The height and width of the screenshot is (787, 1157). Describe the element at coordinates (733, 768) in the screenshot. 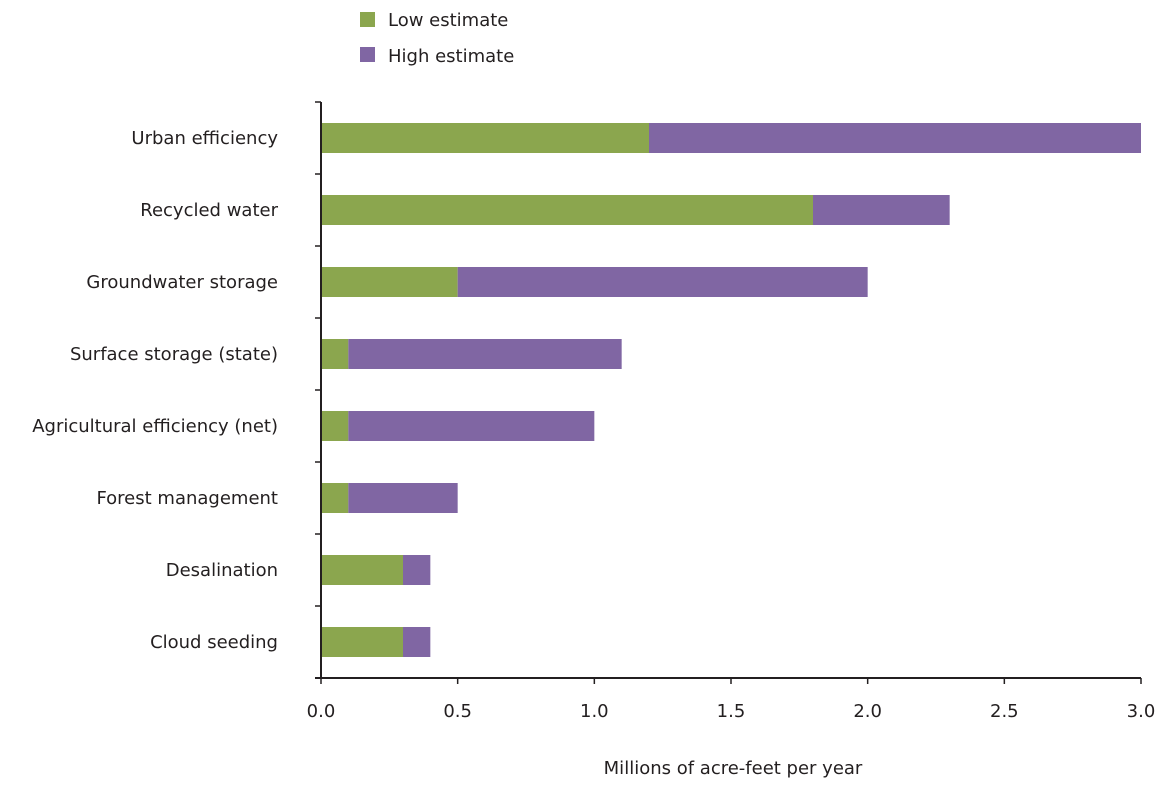

I see `x-axis-title: Millions of acre-feet per year` at that location.